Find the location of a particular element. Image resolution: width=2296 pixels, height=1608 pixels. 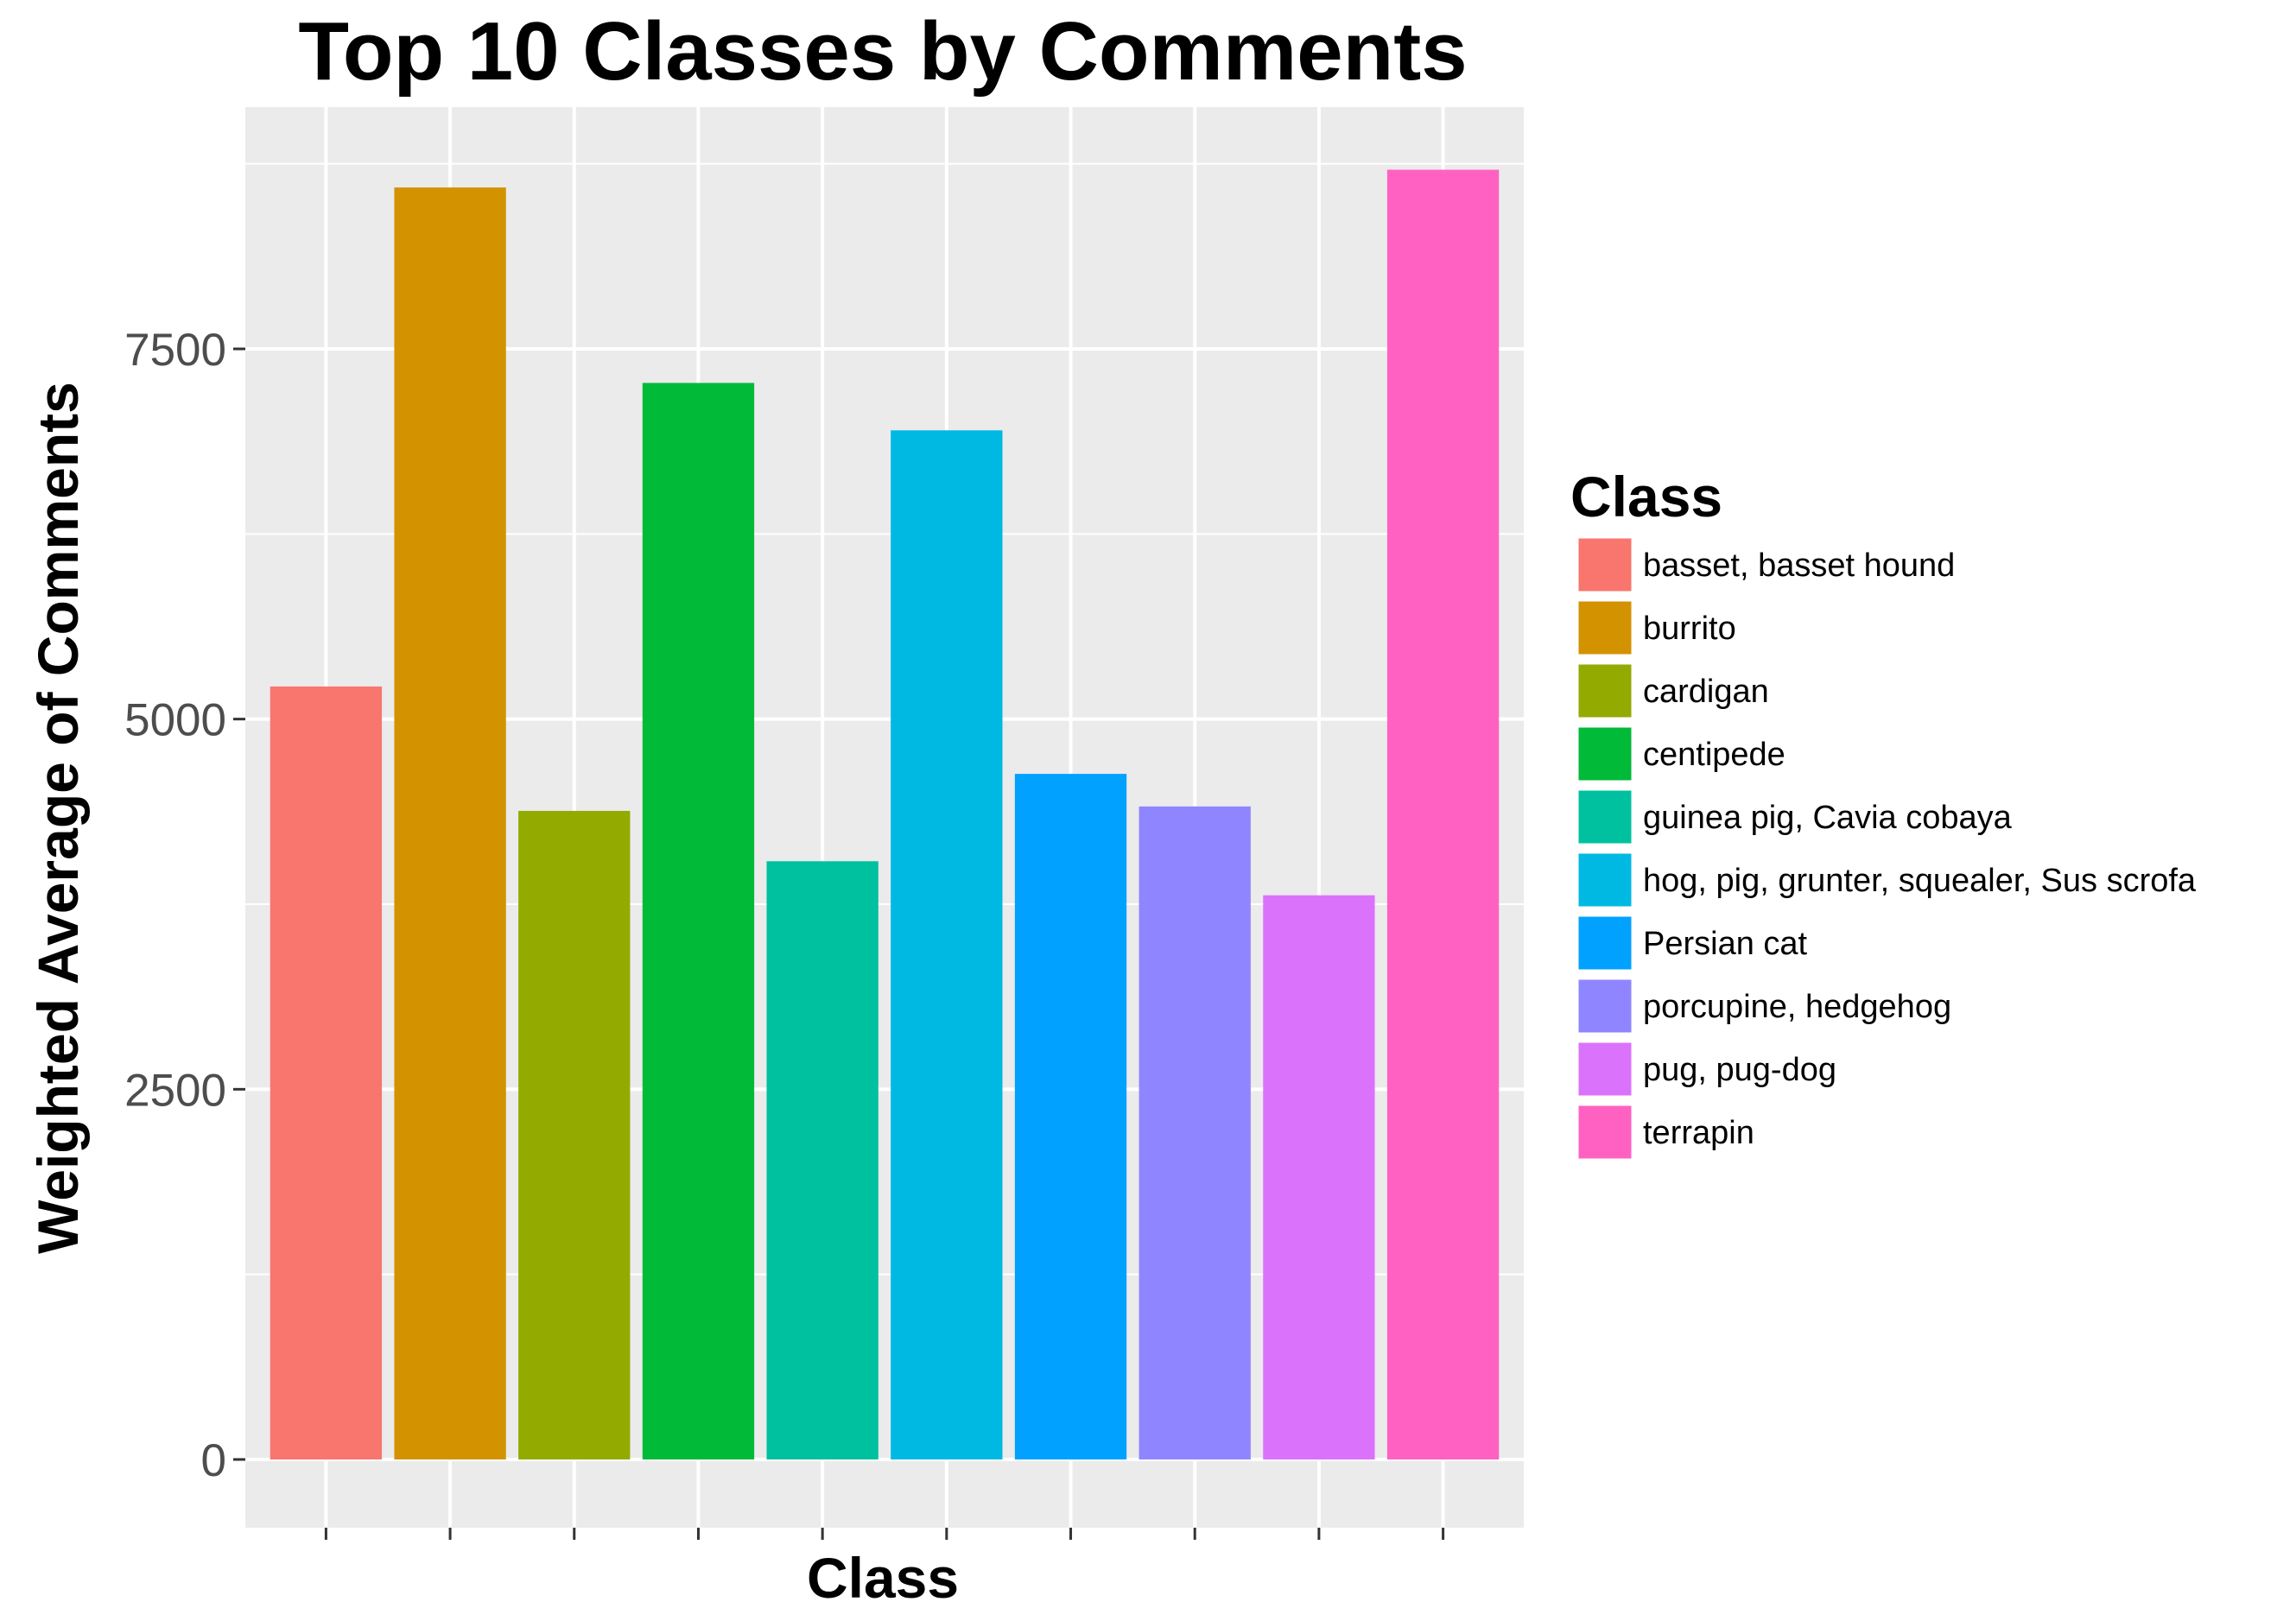

legend-label: basset, basset hound is located at coordinates (1799, 566).